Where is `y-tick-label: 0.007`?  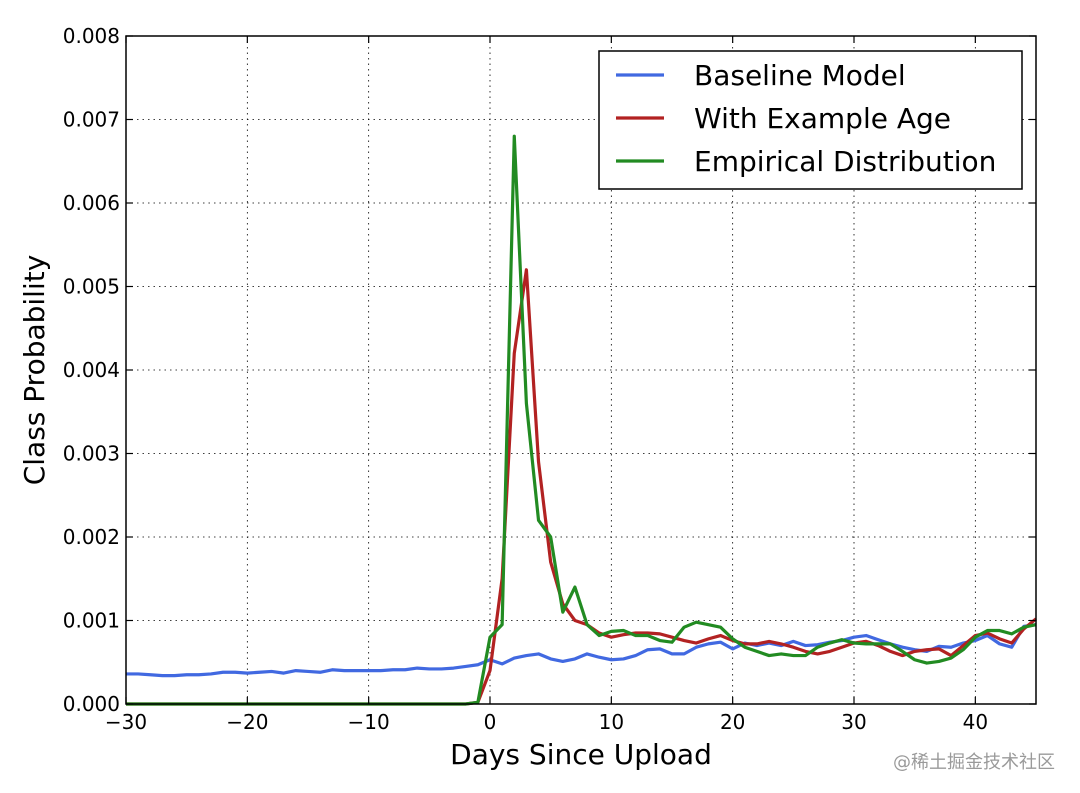 y-tick-label: 0.007 is located at coordinates (91, 120).